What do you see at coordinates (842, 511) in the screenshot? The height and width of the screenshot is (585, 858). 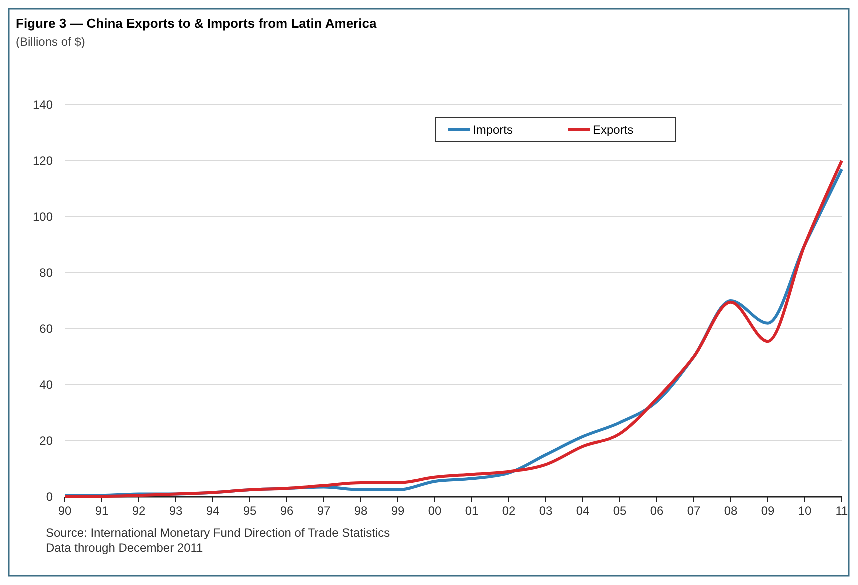 I see `x-tick-label: 11` at bounding box center [842, 511].